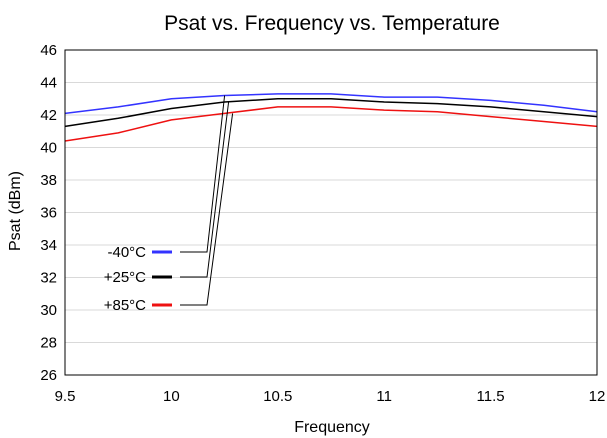  I want to click on legend-label: -40°C, so click(126, 252).